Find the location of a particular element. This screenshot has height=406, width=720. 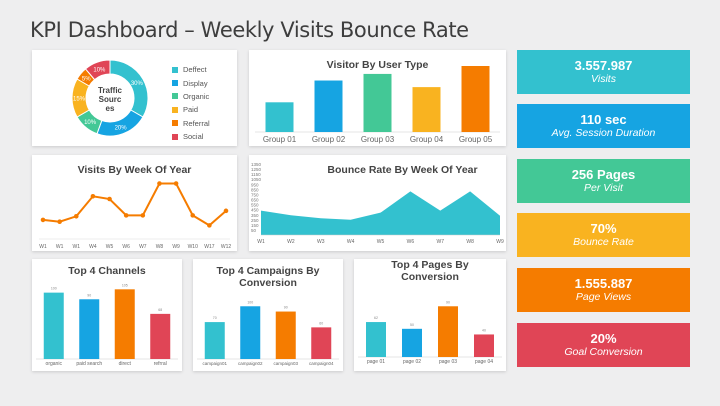

x-tick-label: organic is located at coordinates (54, 364).